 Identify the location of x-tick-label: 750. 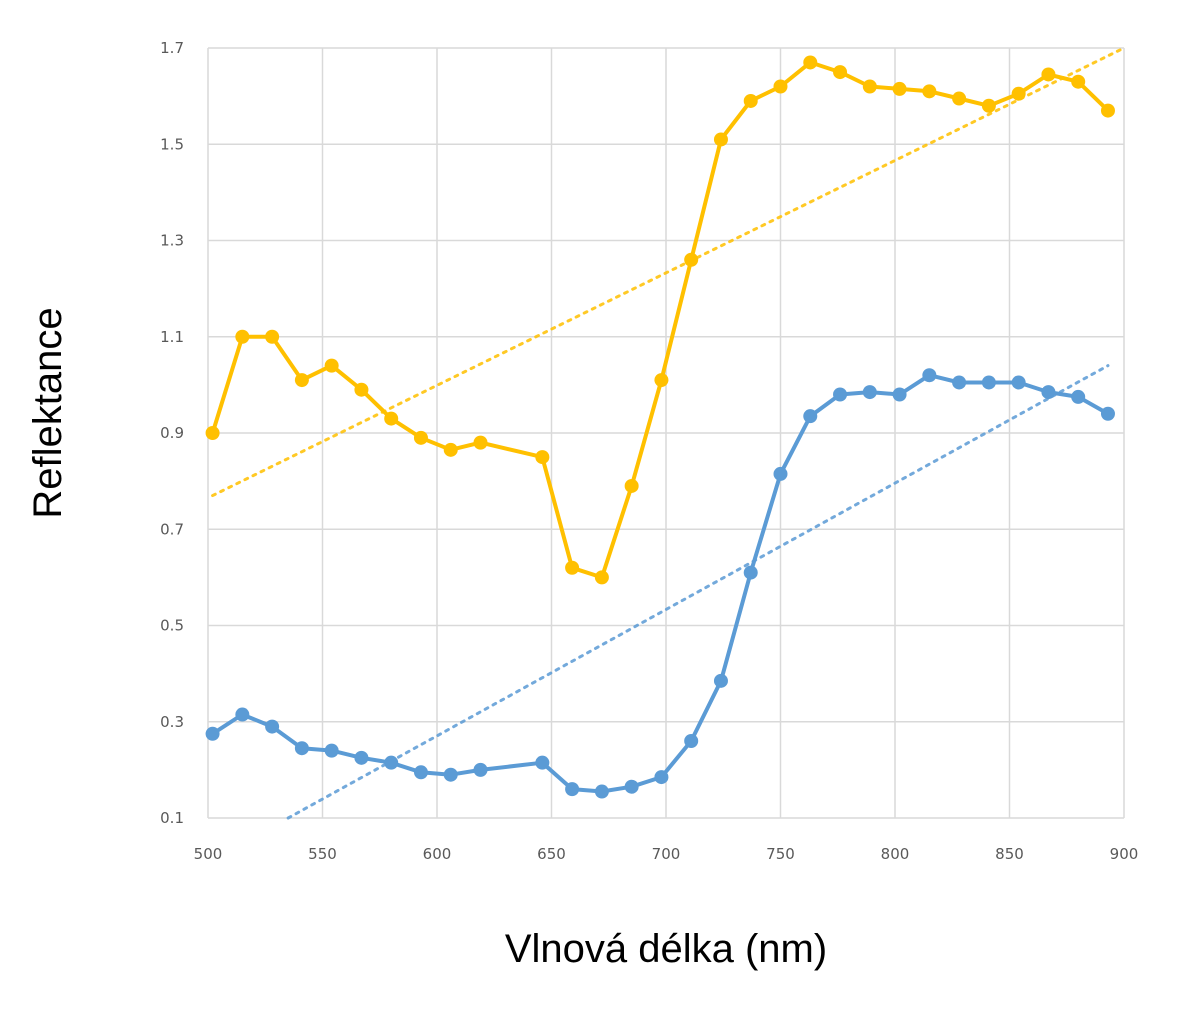
(780, 854).